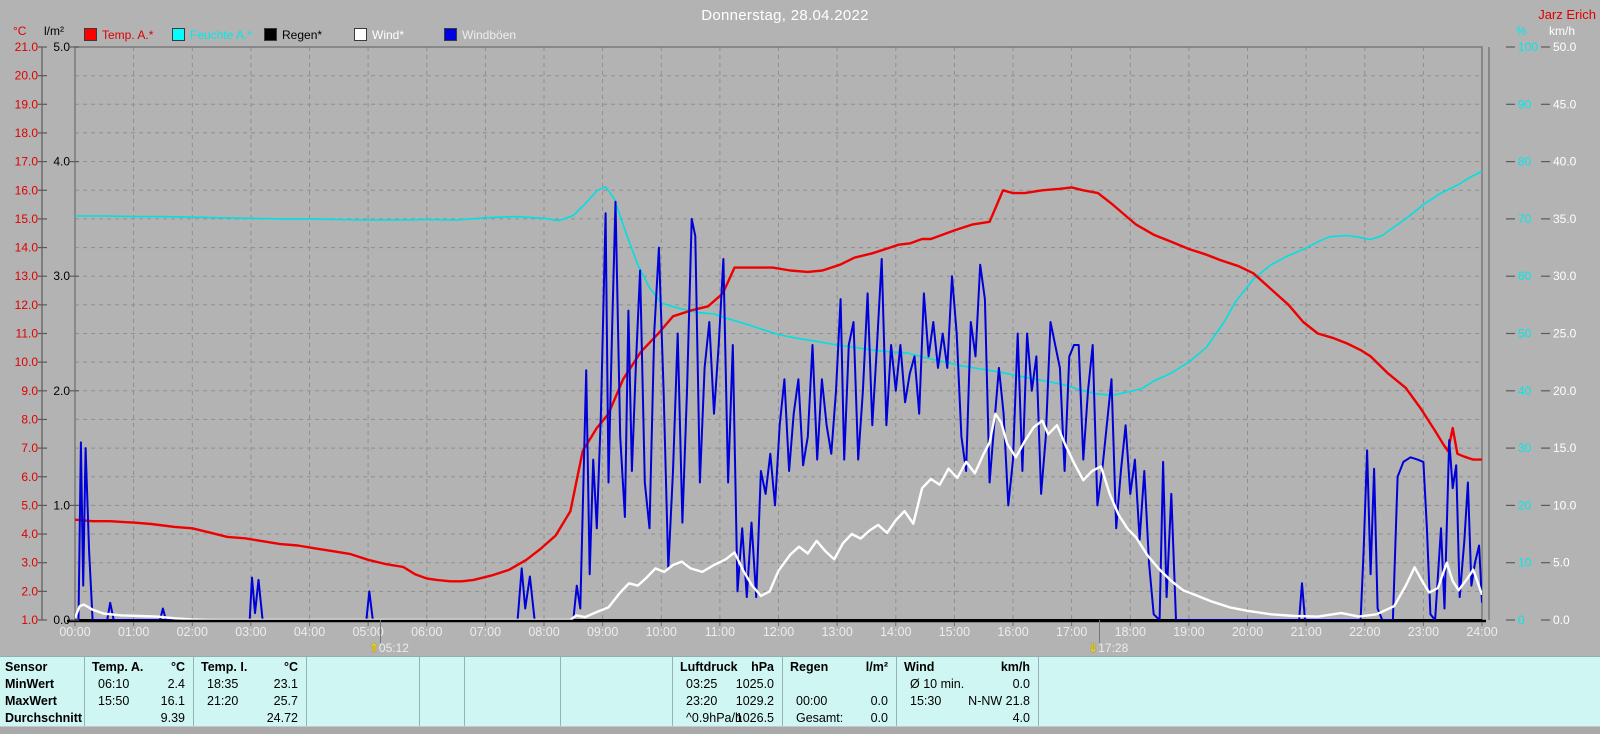 The height and width of the screenshot is (734, 1600). Describe the element at coordinates (1525, 391) in the screenshot. I see `humidity-tick-label: 40` at that location.